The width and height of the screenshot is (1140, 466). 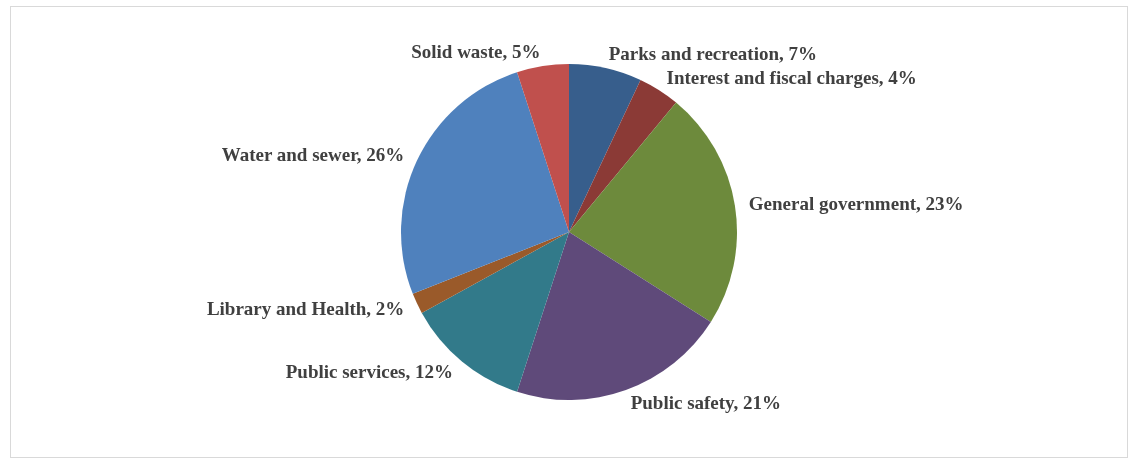 What do you see at coordinates (313, 154) in the screenshot?
I see `slice-label: Water and sewer, 26%` at bounding box center [313, 154].